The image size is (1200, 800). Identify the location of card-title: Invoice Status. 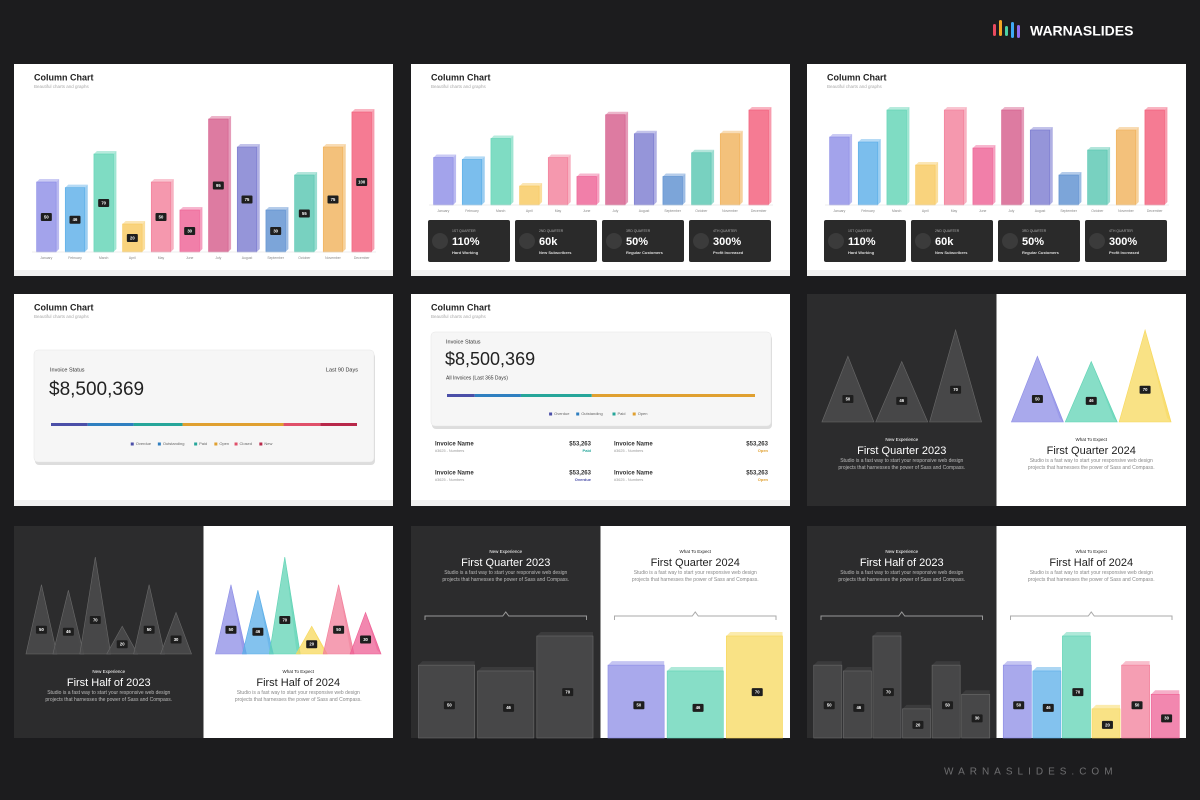
(67, 370).